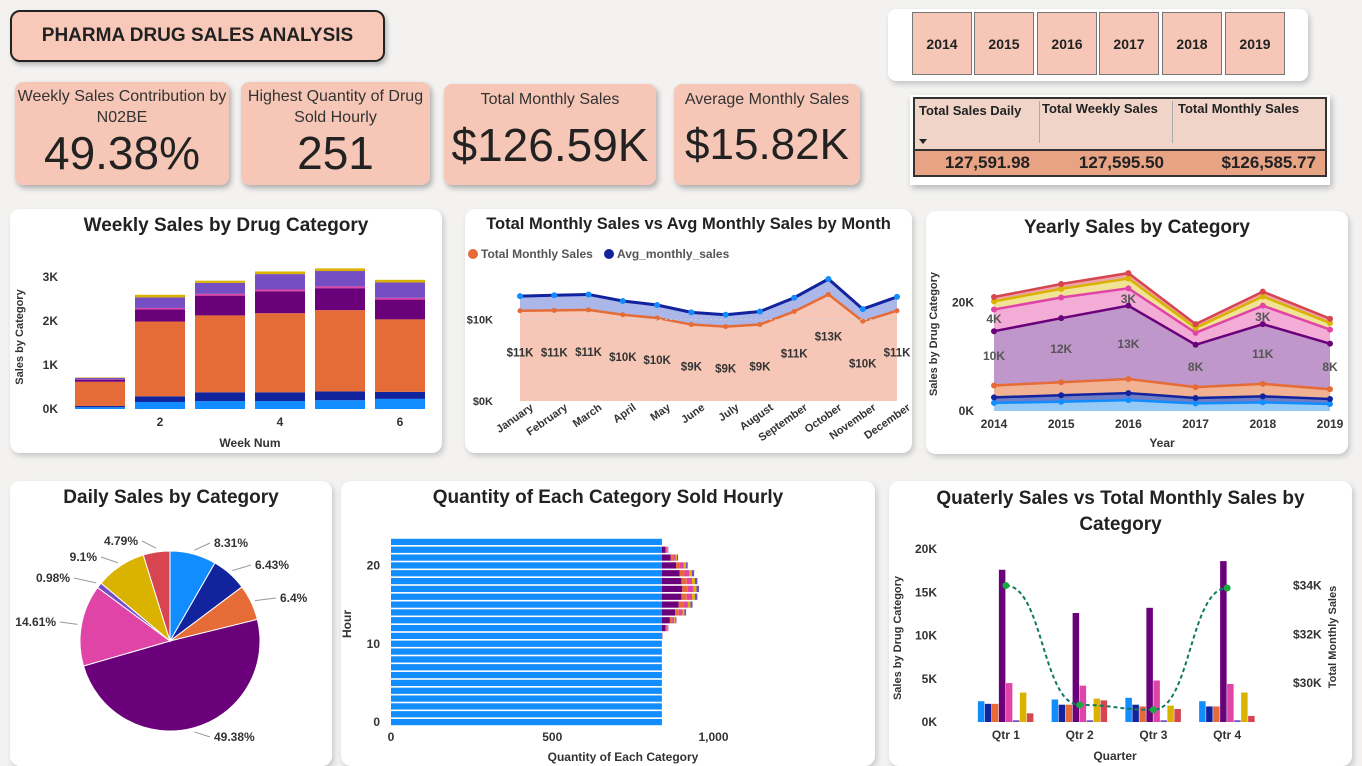  Describe the element at coordinates (1247, 122) in the screenshot. I see `table-header-total-monthly-sales: Total Monthly Sales` at that location.